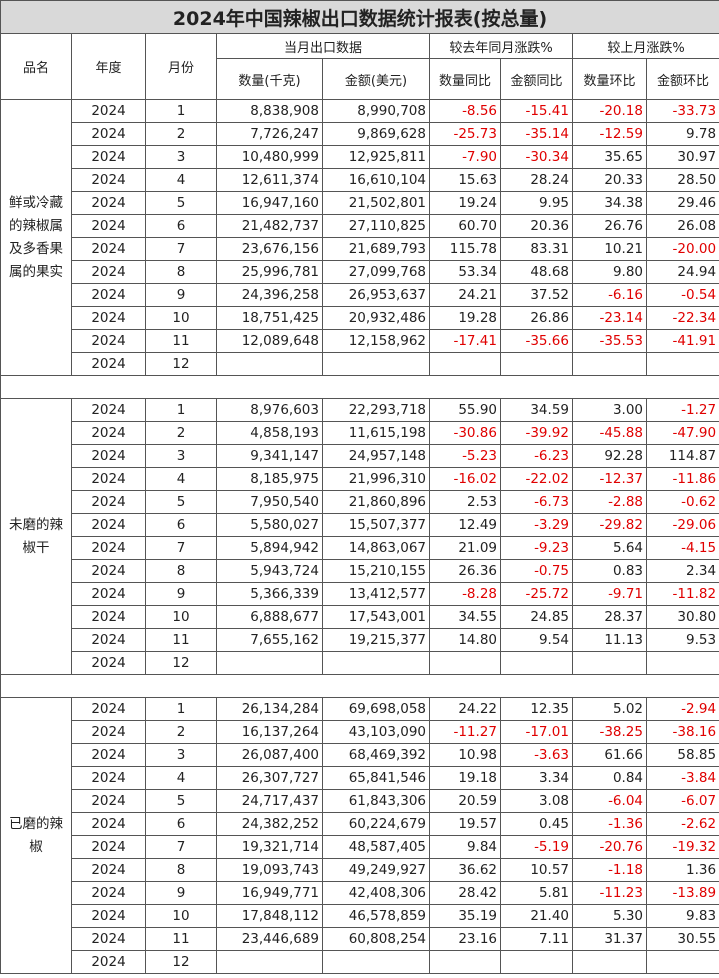 Image resolution: width=719 pixels, height=978 pixels. Describe the element at coordinates (609, 111) in the screenshot. I see `qty-mom-cell: -20.18` at that location.